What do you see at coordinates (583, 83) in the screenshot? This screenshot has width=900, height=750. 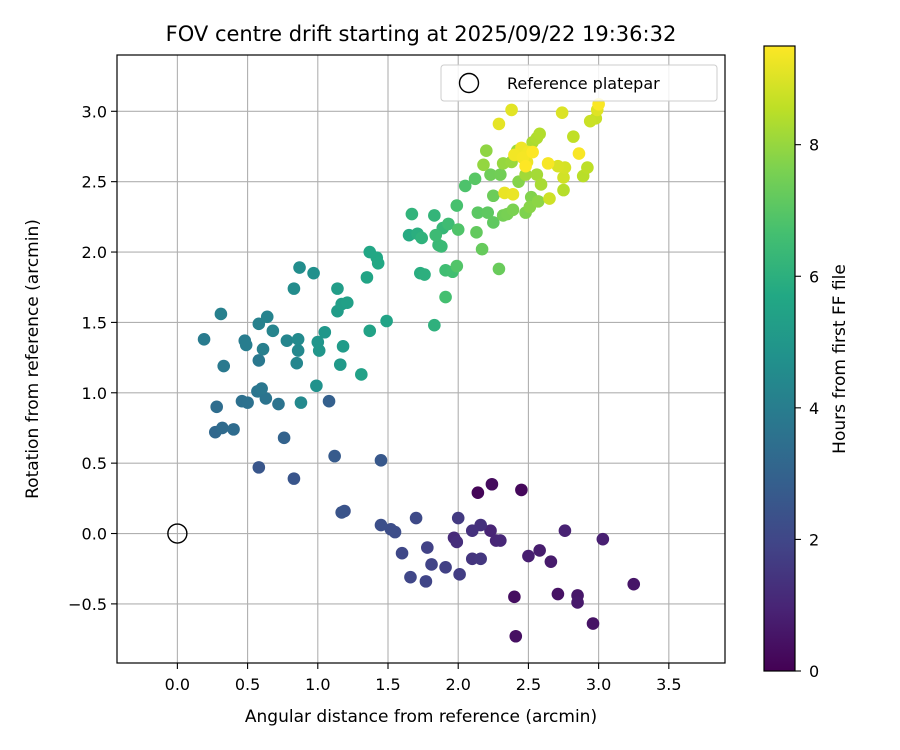 I see `legend-entry-label: Reference platepar` at bounding box center [583, 83].